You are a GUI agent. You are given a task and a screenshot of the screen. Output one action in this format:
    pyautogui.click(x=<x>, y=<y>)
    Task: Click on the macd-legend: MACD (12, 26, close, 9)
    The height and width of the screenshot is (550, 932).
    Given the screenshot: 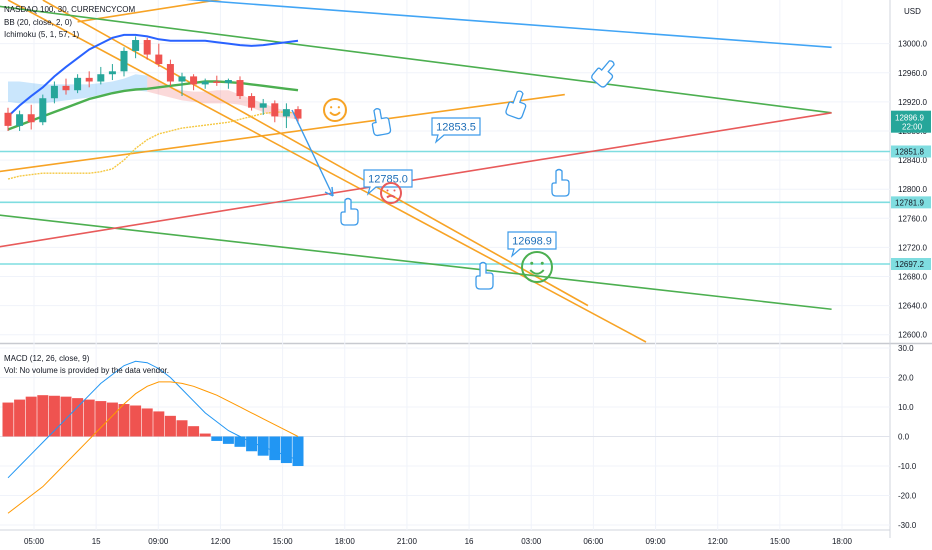 What is the action you would take?
    pyautogui.click(x=47, y=358)
    